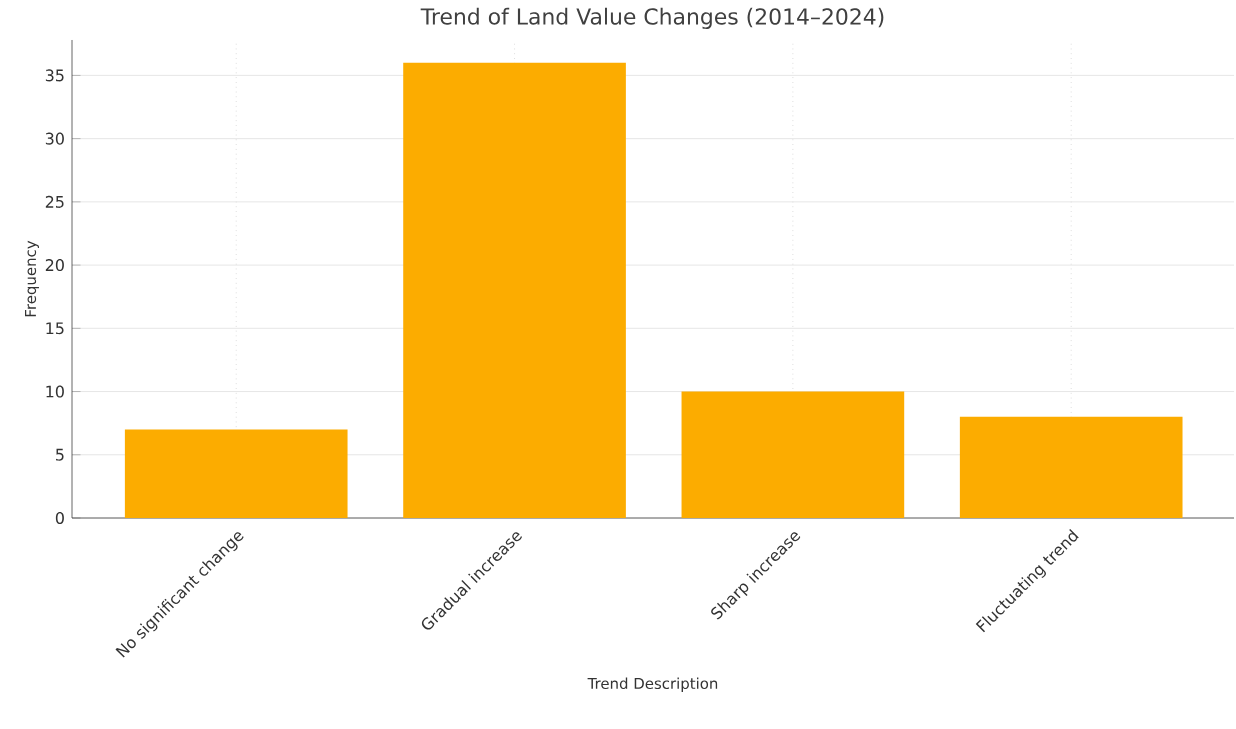 Image resolution: width=1236 pixels, height=729 pixels. Describe the element at coordinates (55, 391) in the screenshot. I see `y-tick-label: 10` at that location.